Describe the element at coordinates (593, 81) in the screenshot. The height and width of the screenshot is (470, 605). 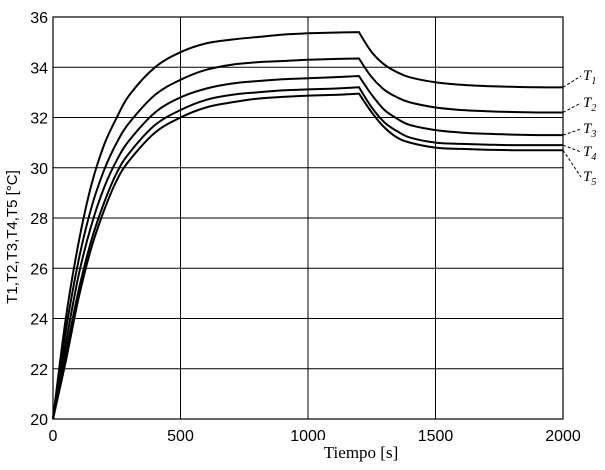
I see `series-label-subscript: 1` at that location.